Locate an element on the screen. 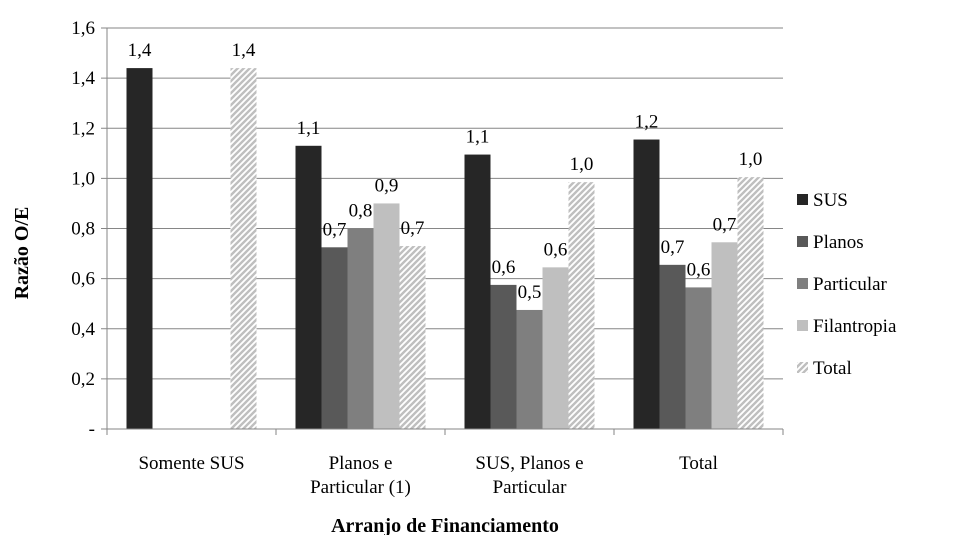 This screenshot has height=535, width=953. data-label: 0,9 is located at coordinates (387, 185).